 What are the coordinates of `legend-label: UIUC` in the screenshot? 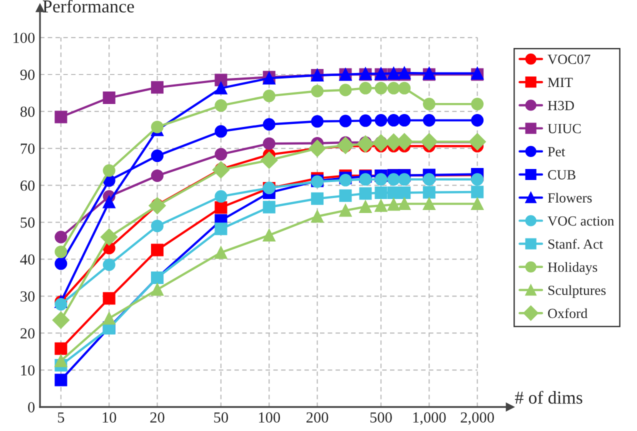 It's located at (564, 129).